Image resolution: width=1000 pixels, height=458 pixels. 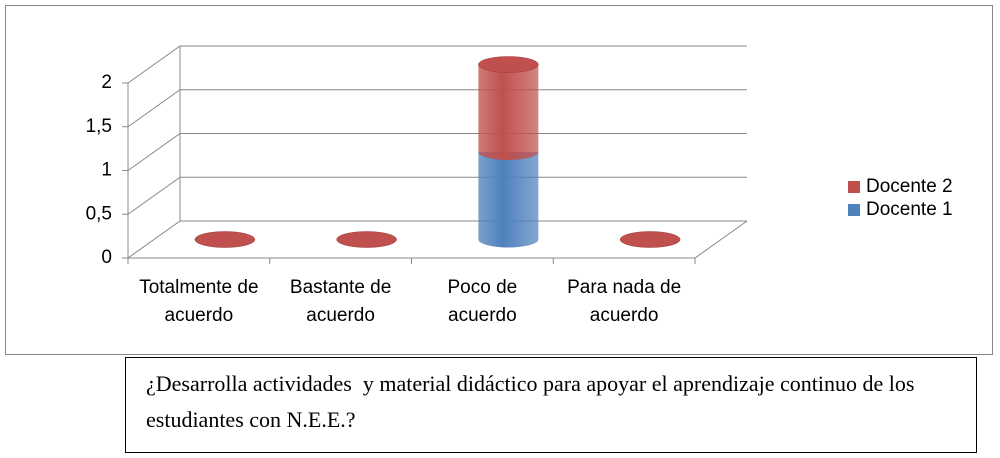 I want to click on y-tick-label: 2, so click(x=106, y=82).